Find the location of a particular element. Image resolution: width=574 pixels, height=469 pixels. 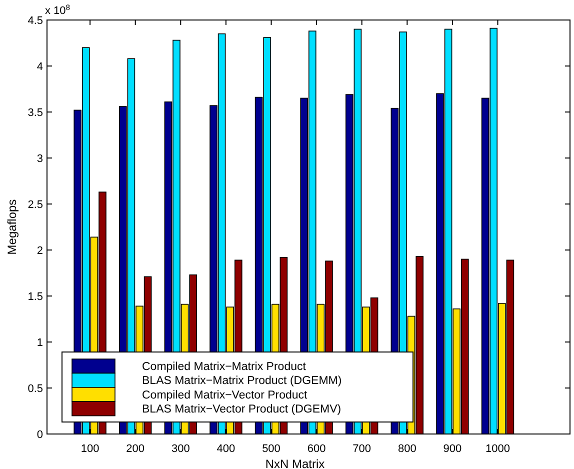

y-tick-label: 4 is located at coordinates (39, 66).